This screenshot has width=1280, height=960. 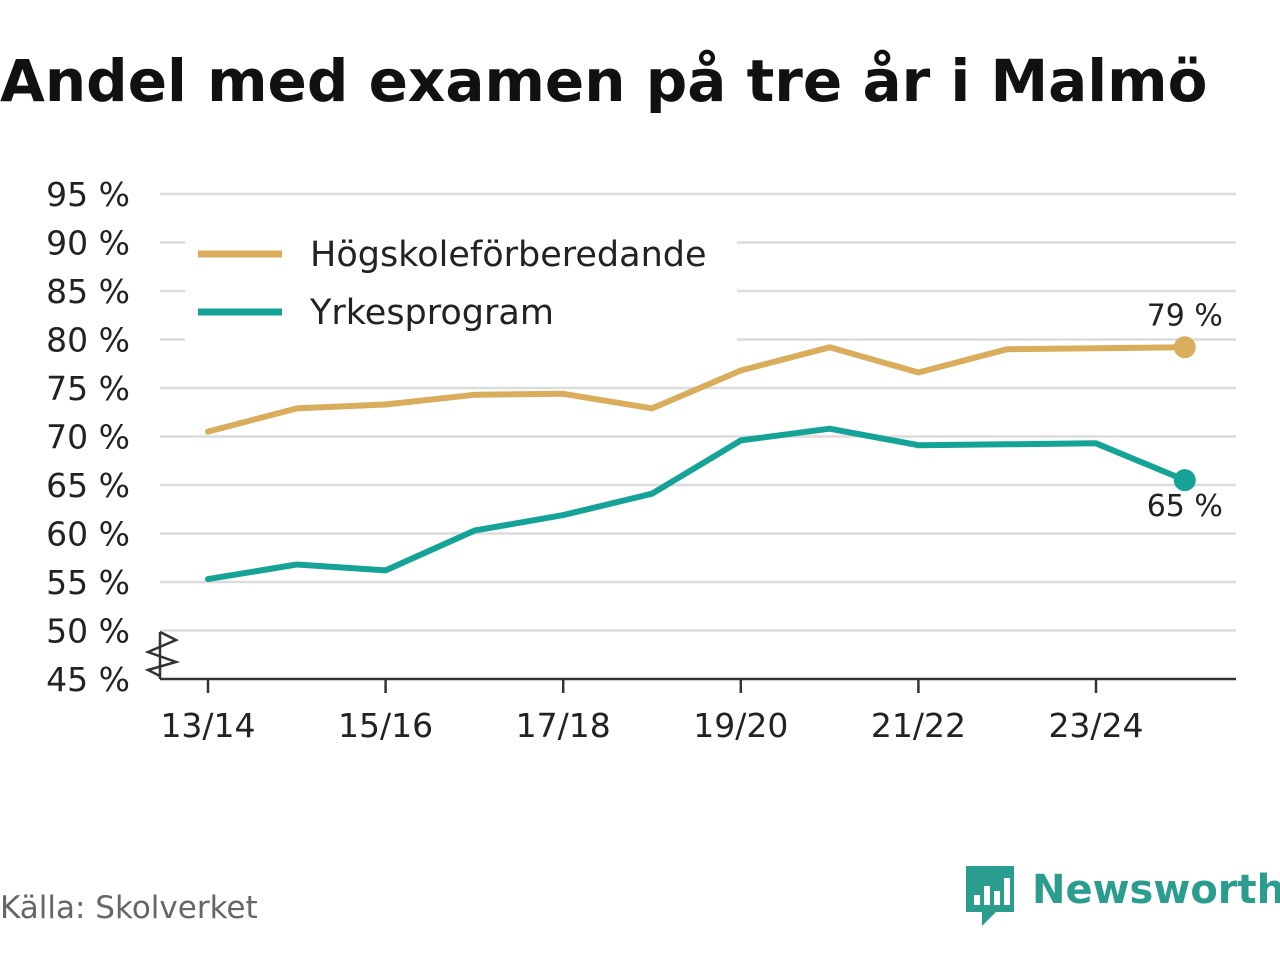 I want to click on y-tick-label: 85 %, so click(x=88, y=291).